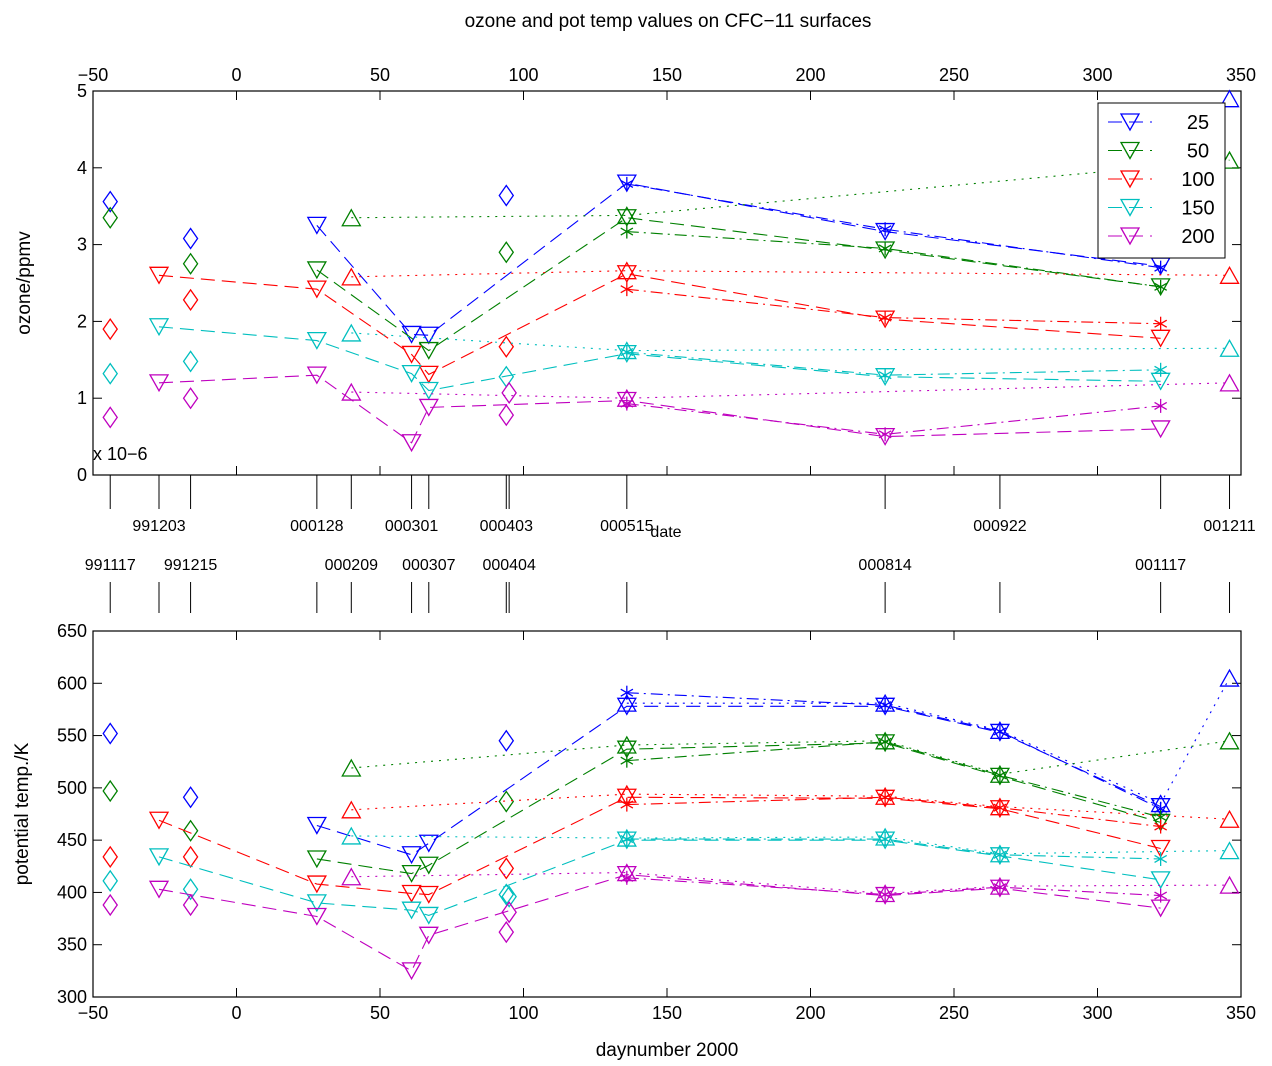 This screenshot has width=1272, height=1066. I want to click on y-tick-label: 450, so click(72, 840).